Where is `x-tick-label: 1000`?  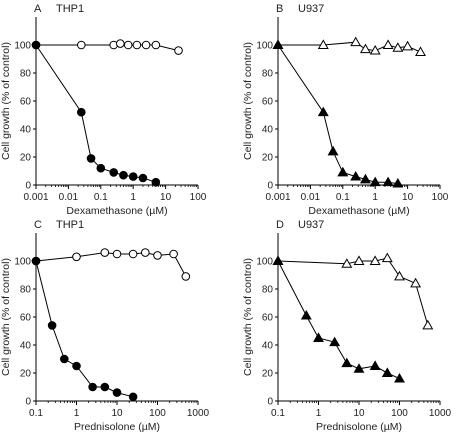
x-tick-label: 1000 is located at coordinates (440, 413).